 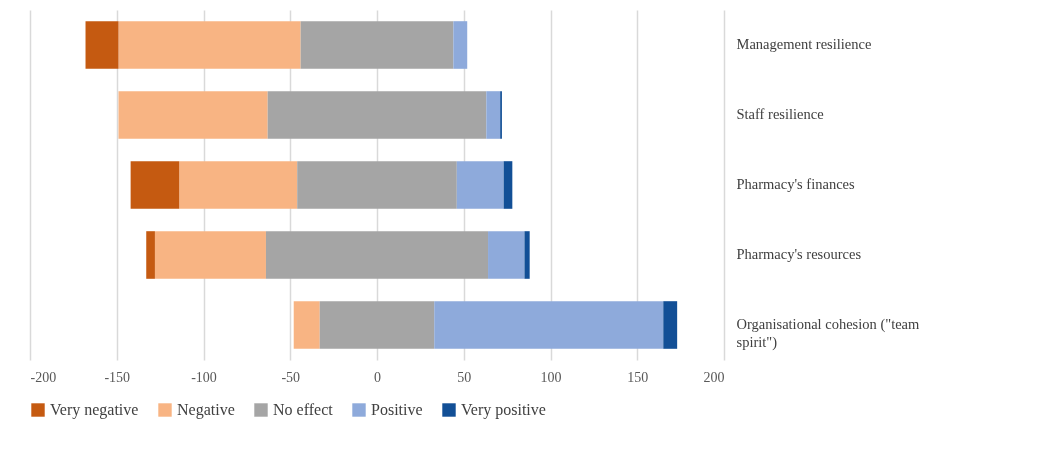 I want to click on x-tick-label: 0, so click(x=377, y=377).